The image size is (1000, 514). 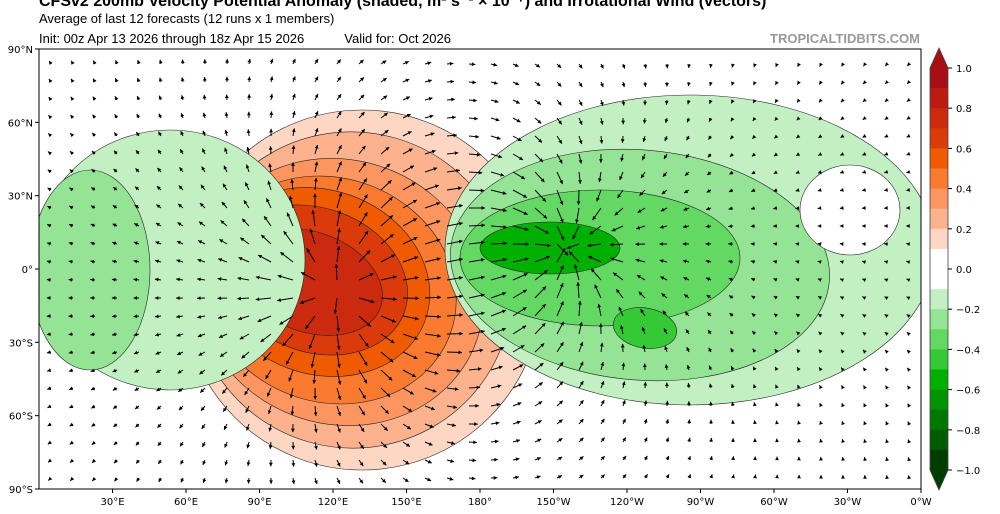 I want to click on lon-label: 60°W, so click(x=774, y=502).